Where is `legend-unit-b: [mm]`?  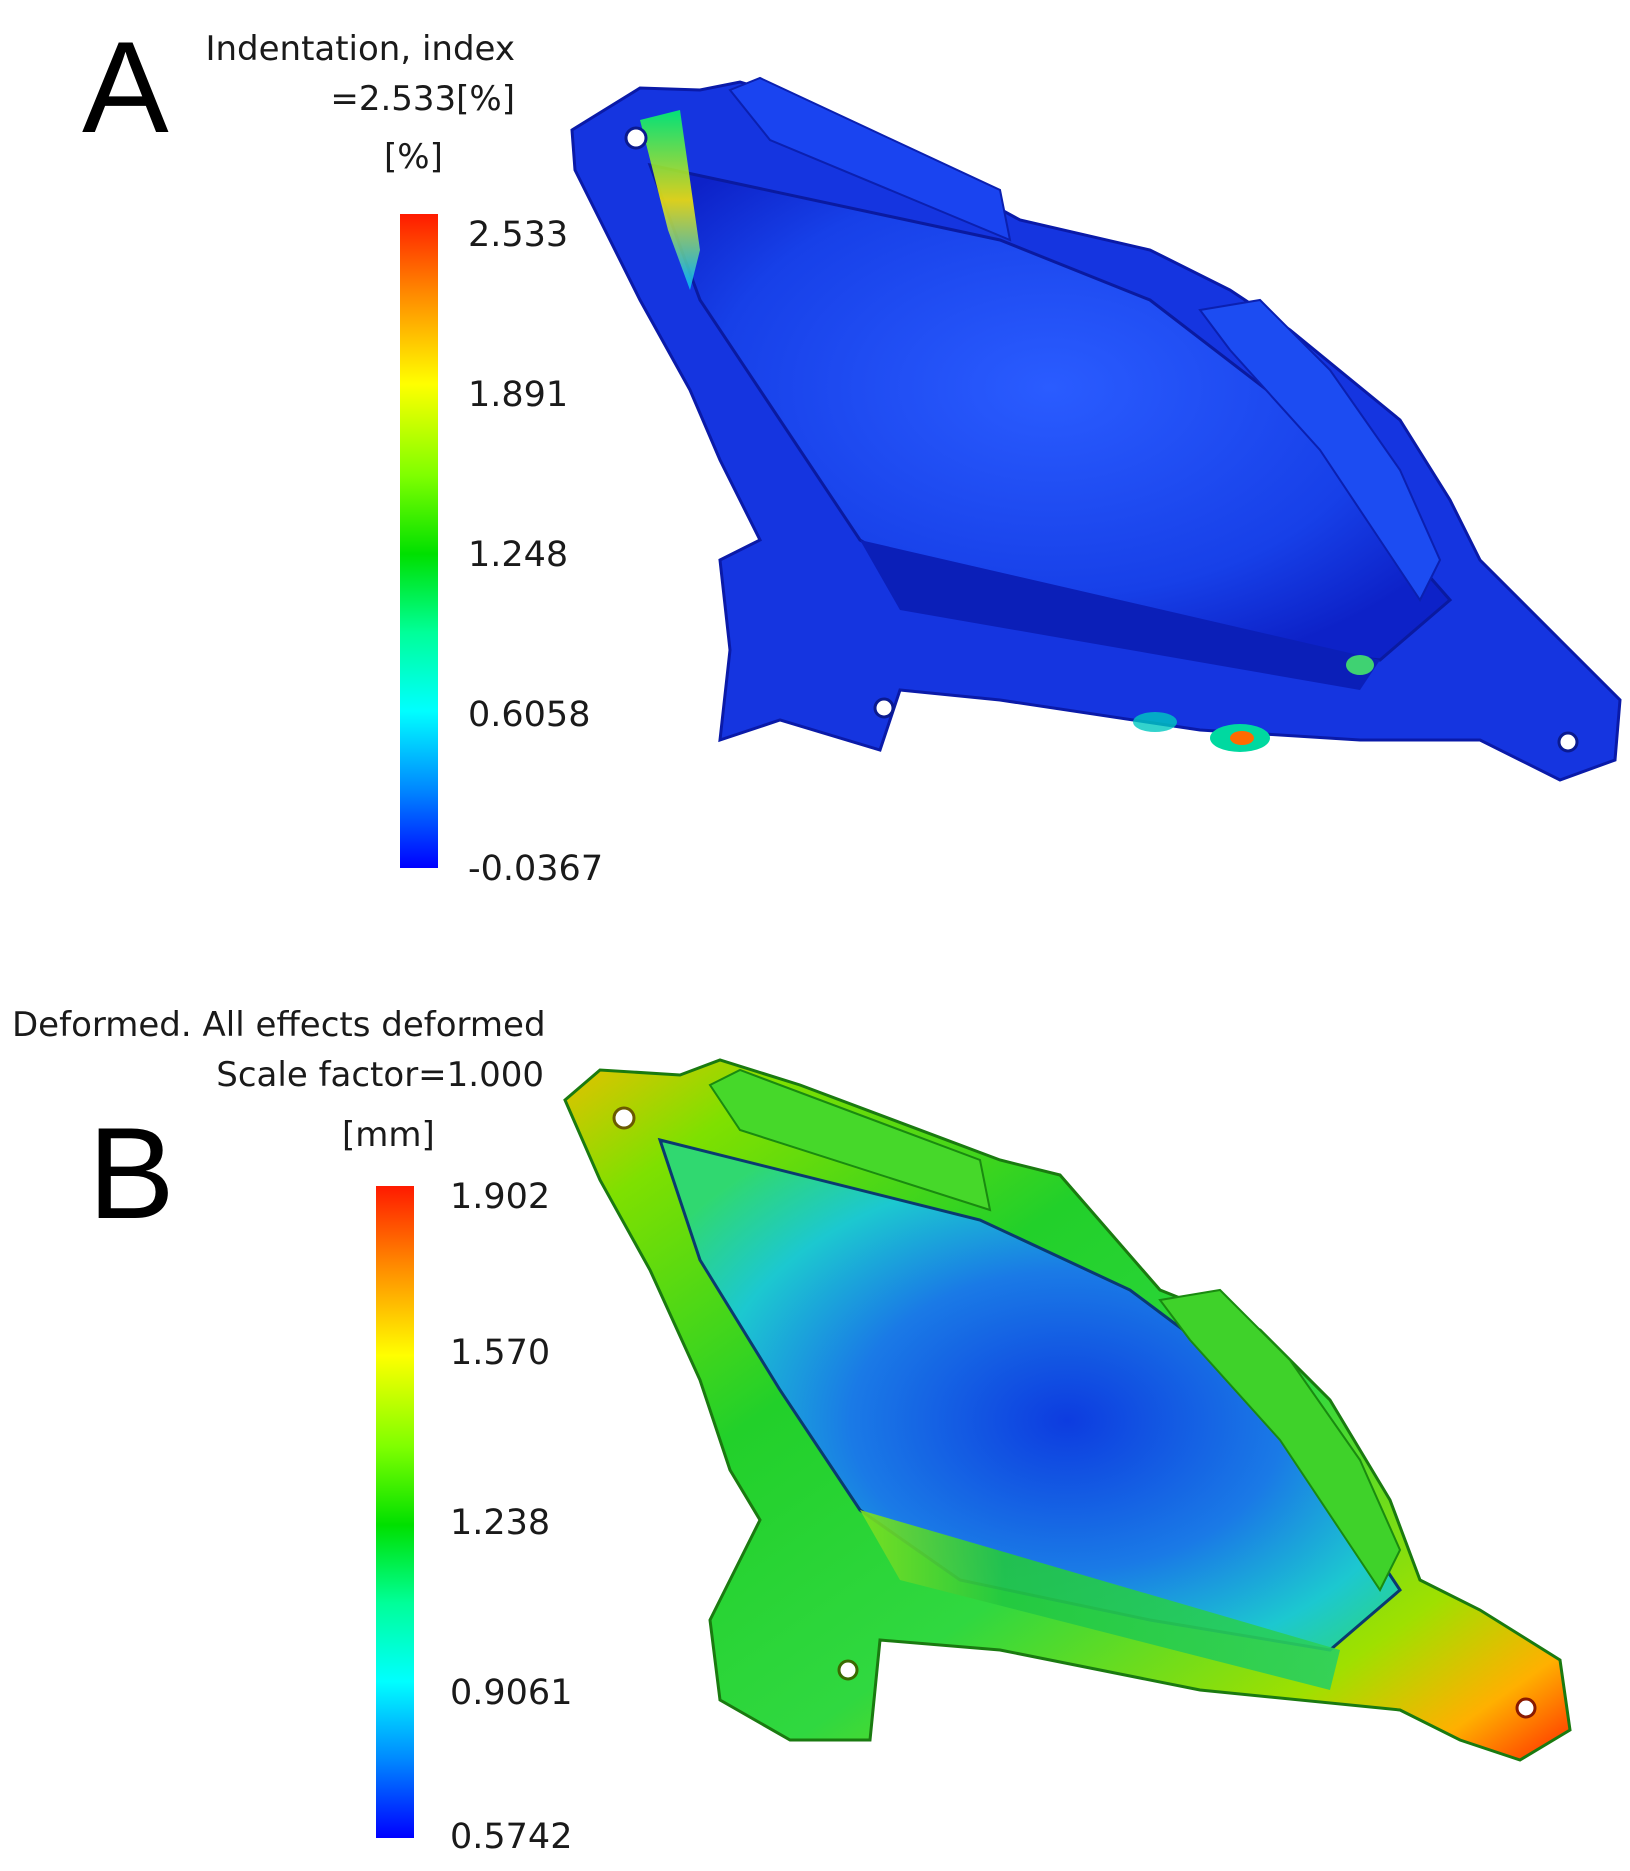 legend-unit-b: [mm] is located at coordinates (388, 1135).